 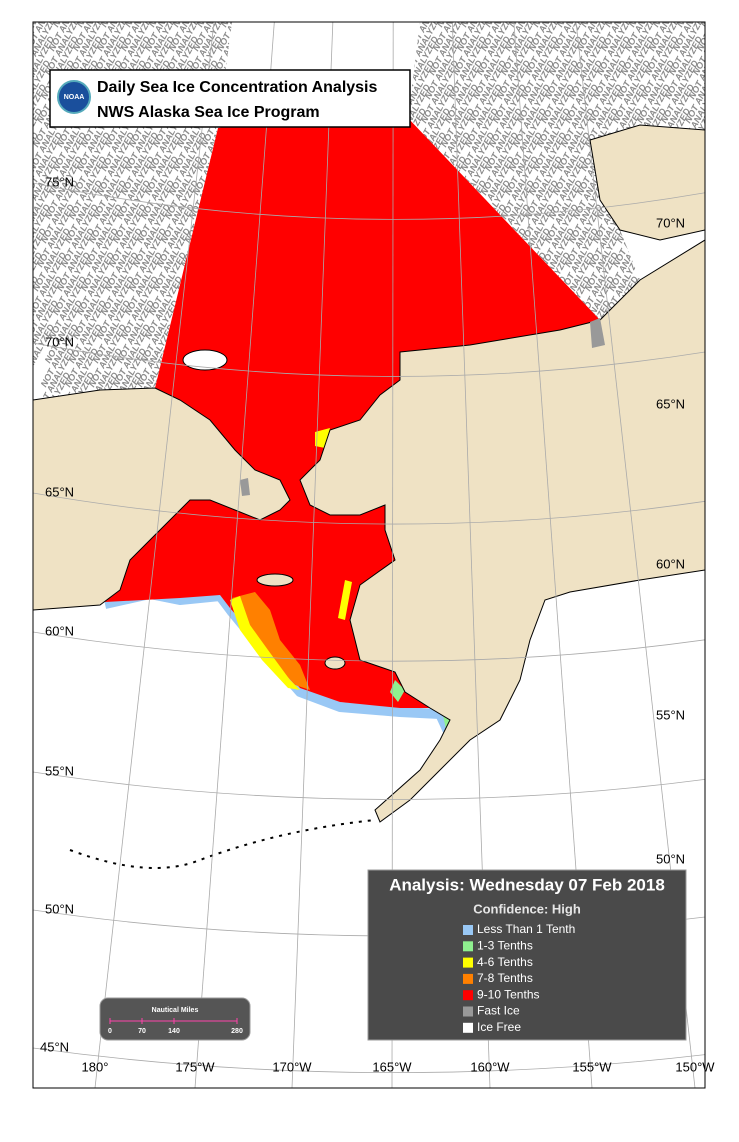 What do you see at coordinates (527, 908) in the screenshot?
I see `confidence: Confidence: High` at bounding box center [527, 908].